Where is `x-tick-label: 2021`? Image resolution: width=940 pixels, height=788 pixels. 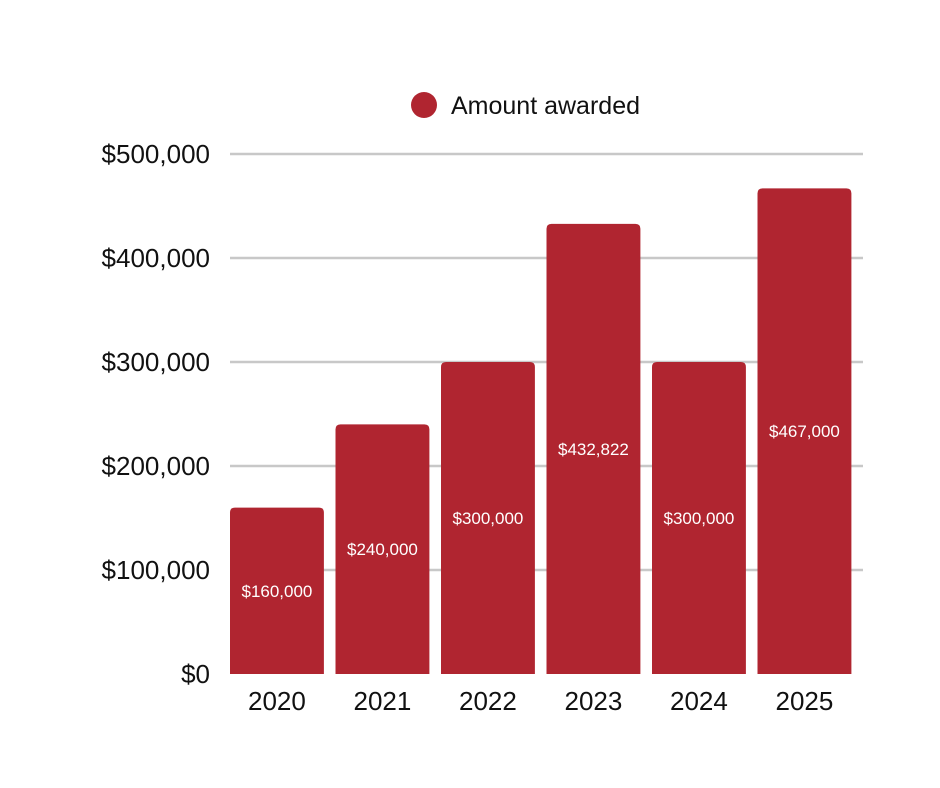
x-tick-label: 2021 is located at coordinates (383, 701).